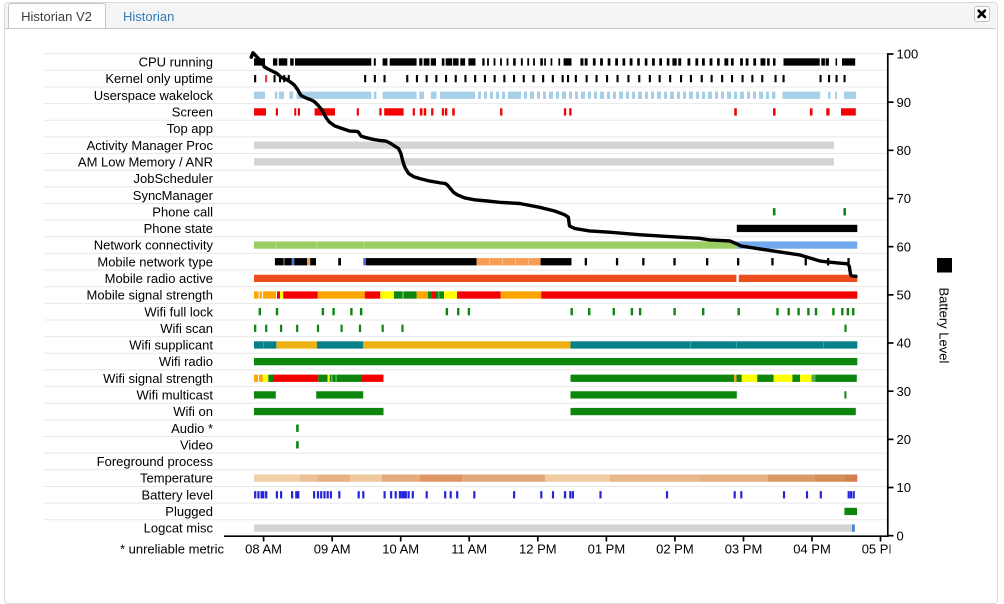  What do you see at coordinates (158, 378) in the screenshot?
I see `svg-text: Wifi signal strength` at bounding box center [158, 378].